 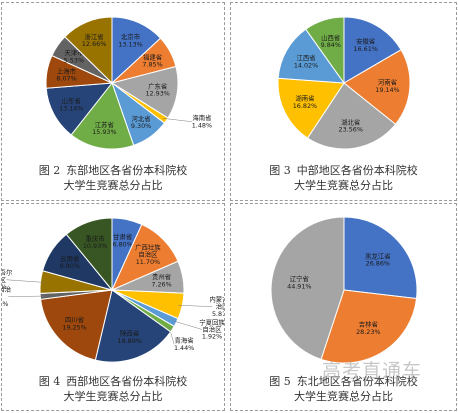 I want to click on pie-slice-label-2: 辽宁省 44.91%, so click(x=299, y=282).